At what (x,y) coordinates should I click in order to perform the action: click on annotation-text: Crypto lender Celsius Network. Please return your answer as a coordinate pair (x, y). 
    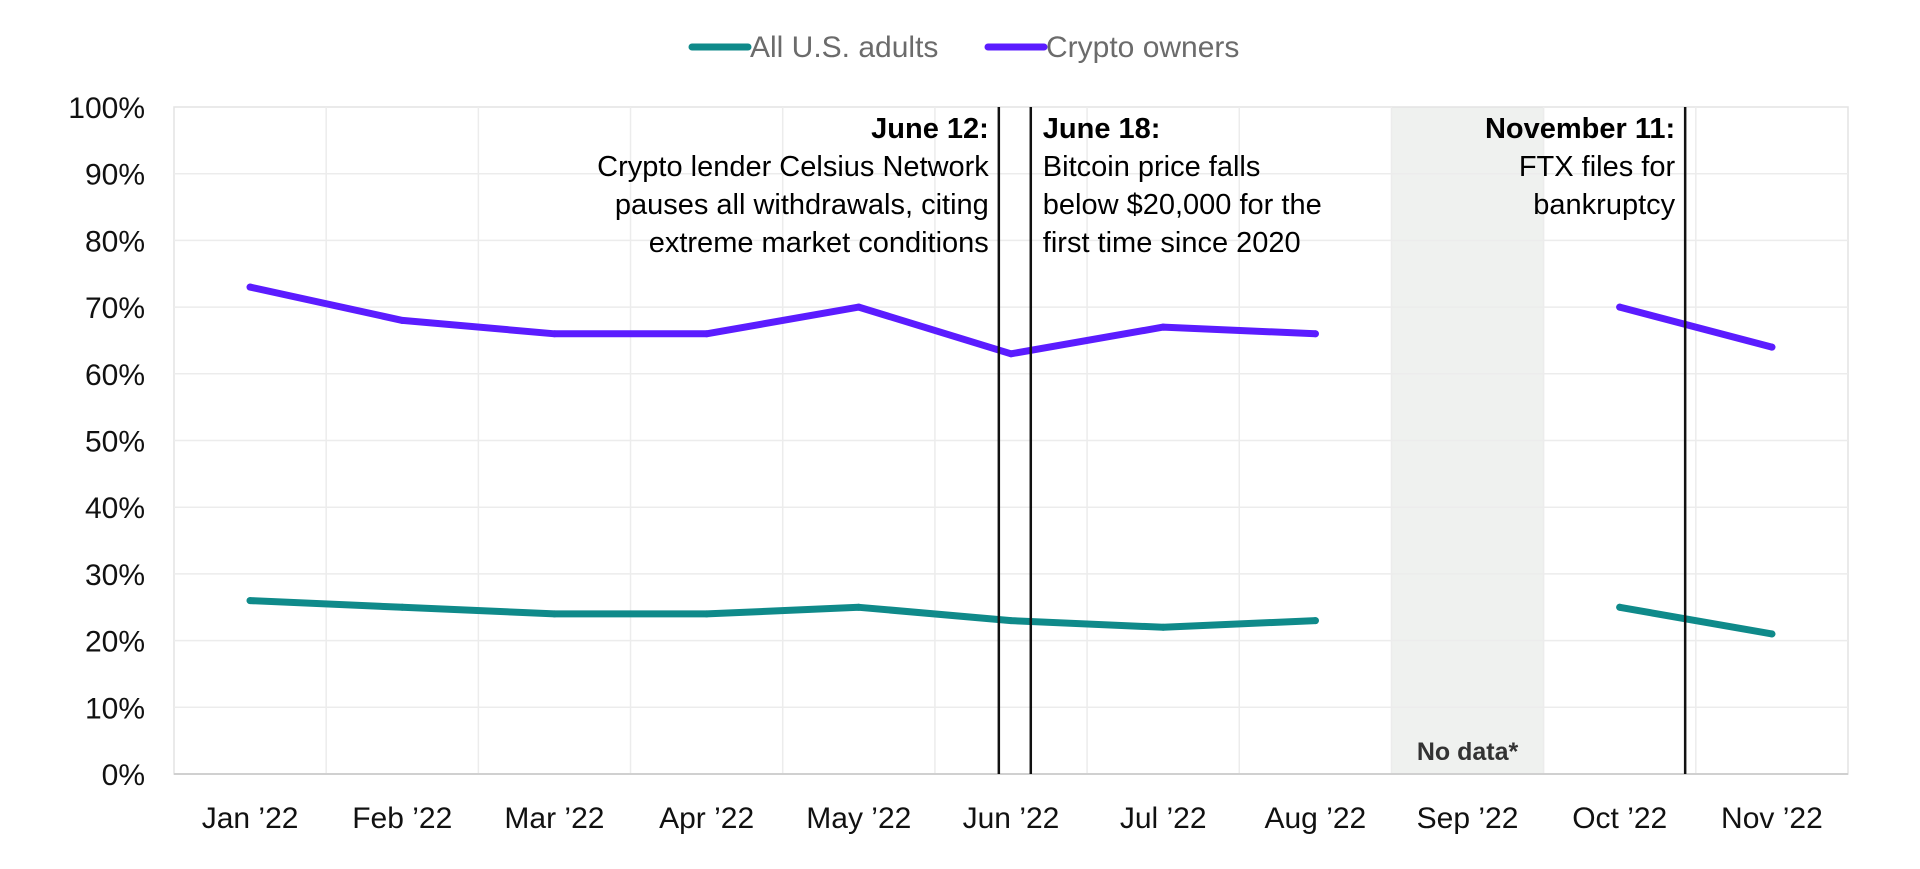
    Looking at the image, I should click on (793, 167).